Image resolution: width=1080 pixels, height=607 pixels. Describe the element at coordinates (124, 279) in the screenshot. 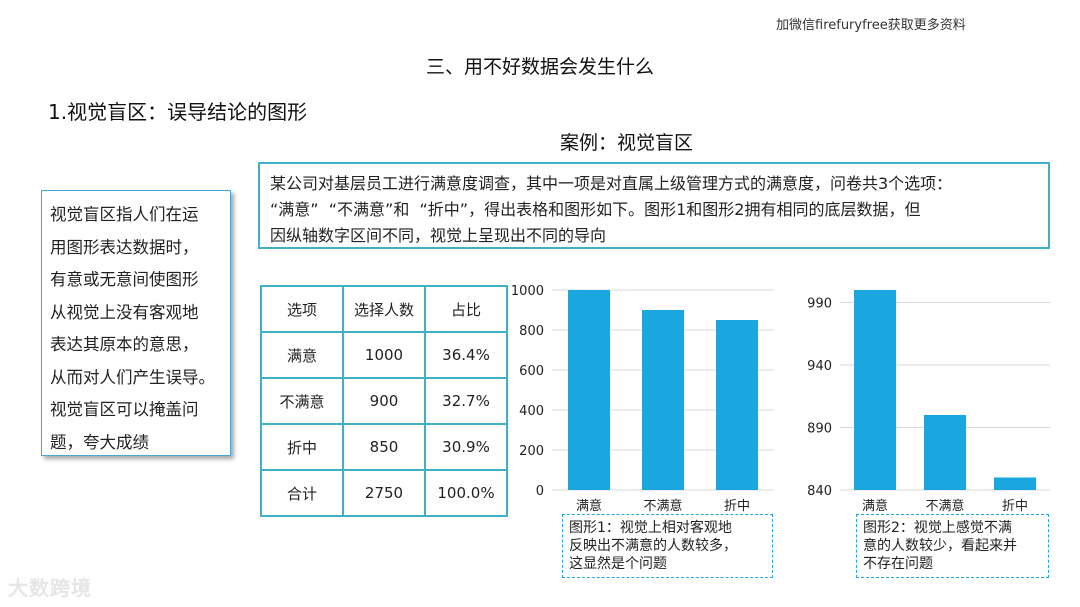

I see `definition-line: 有意或无意间使图形` at that location.